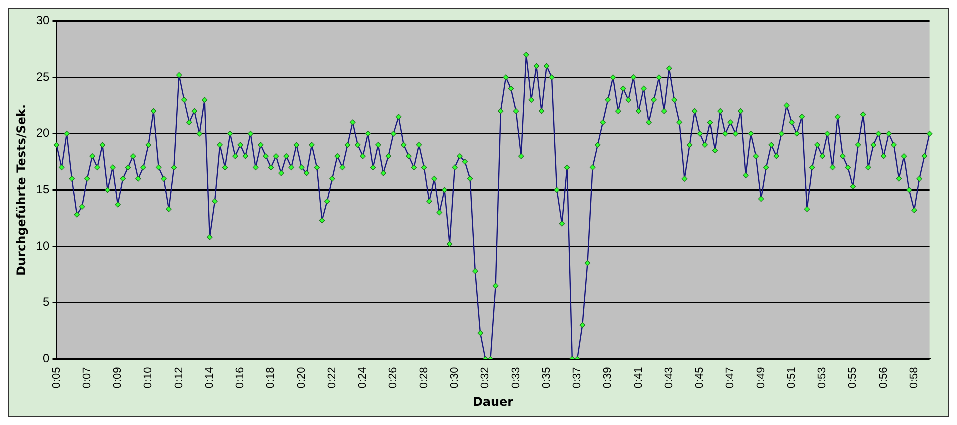 The image size is (957, 425). What do you see at coordinates (914, 378) in the screenshot?
I see `x-tick-label: 0:58` at bounding box center [914, 378].